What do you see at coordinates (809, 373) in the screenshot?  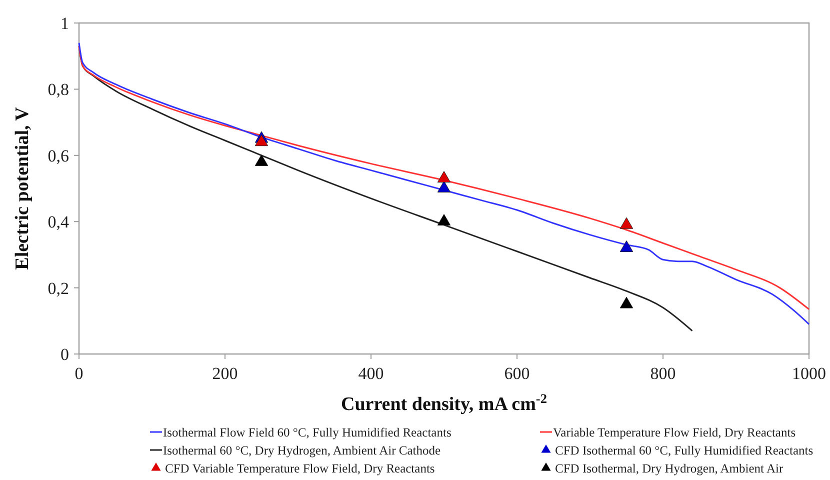 I see `x-tick-label: 1000` at bounding box center [809, 373].